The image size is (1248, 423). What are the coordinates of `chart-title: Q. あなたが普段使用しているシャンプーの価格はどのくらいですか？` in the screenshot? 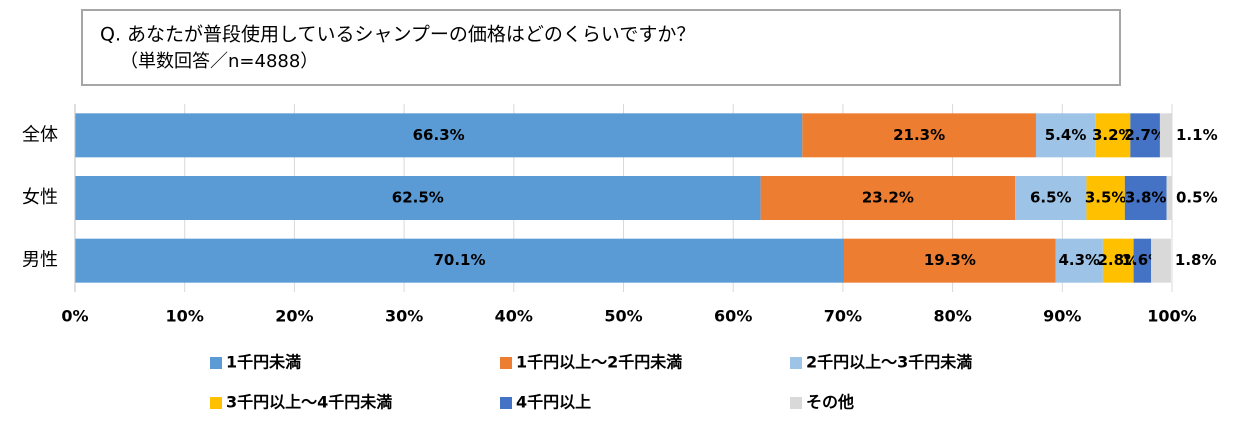 It's located at (397, 35).